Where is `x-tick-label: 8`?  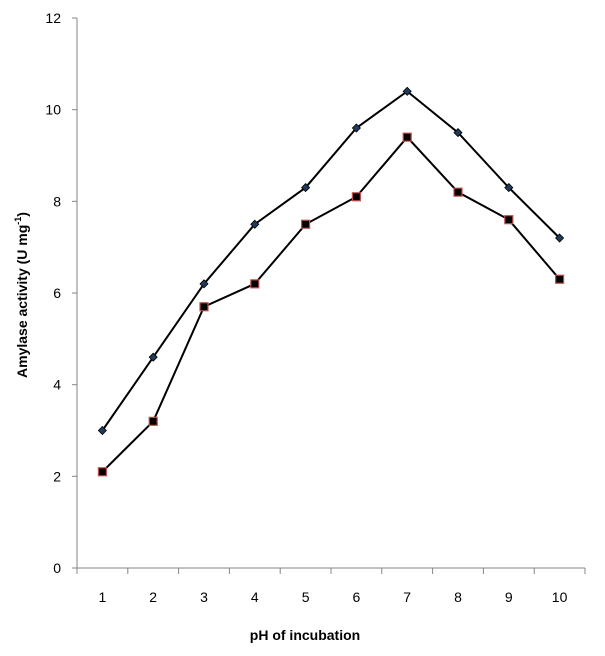 x-tick-label: 8 is located at coordinates (458, 597).